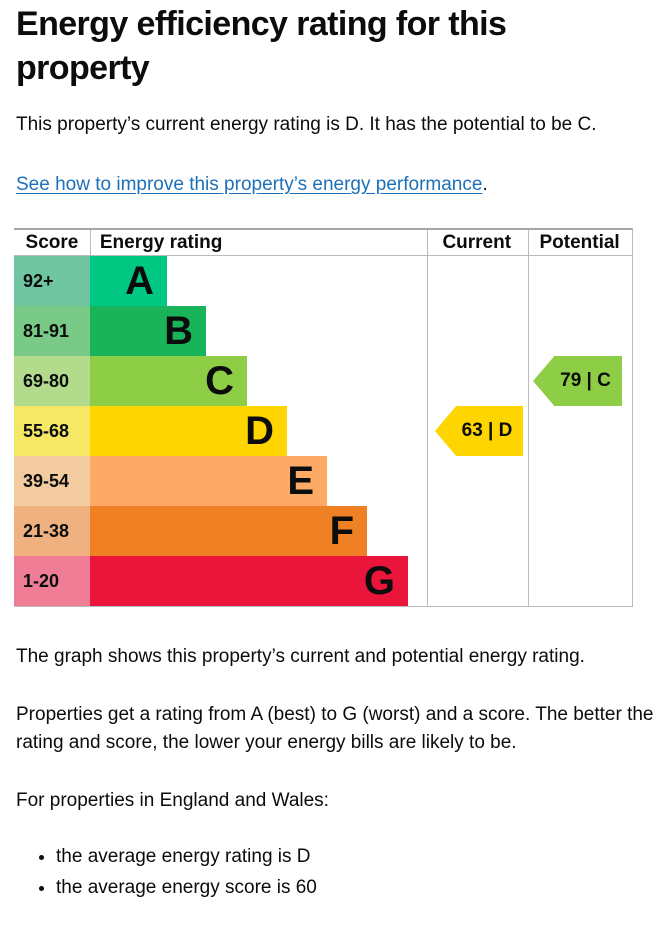 The width and height of the screenshot is (672, 927). Describe the element at coordinates (323, 281) in the screenshot. I see `band-row-a: 92+ A` at that location.